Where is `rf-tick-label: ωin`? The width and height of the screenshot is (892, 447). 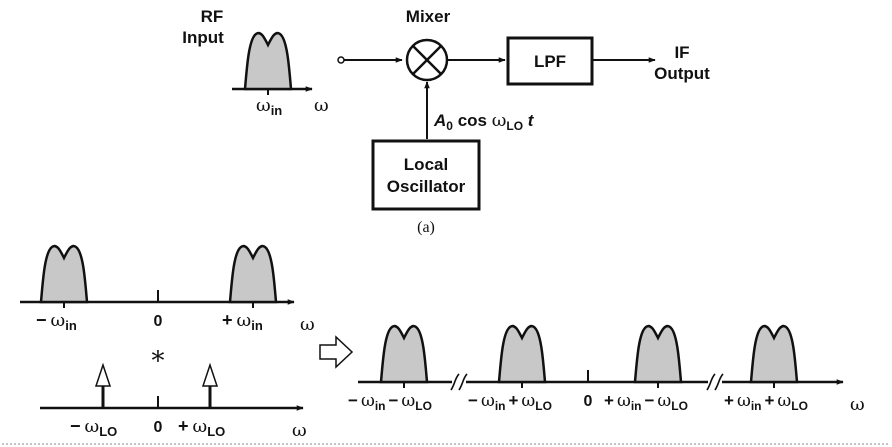 rf-tick-label: ωin is located at coordinates (269, 106).